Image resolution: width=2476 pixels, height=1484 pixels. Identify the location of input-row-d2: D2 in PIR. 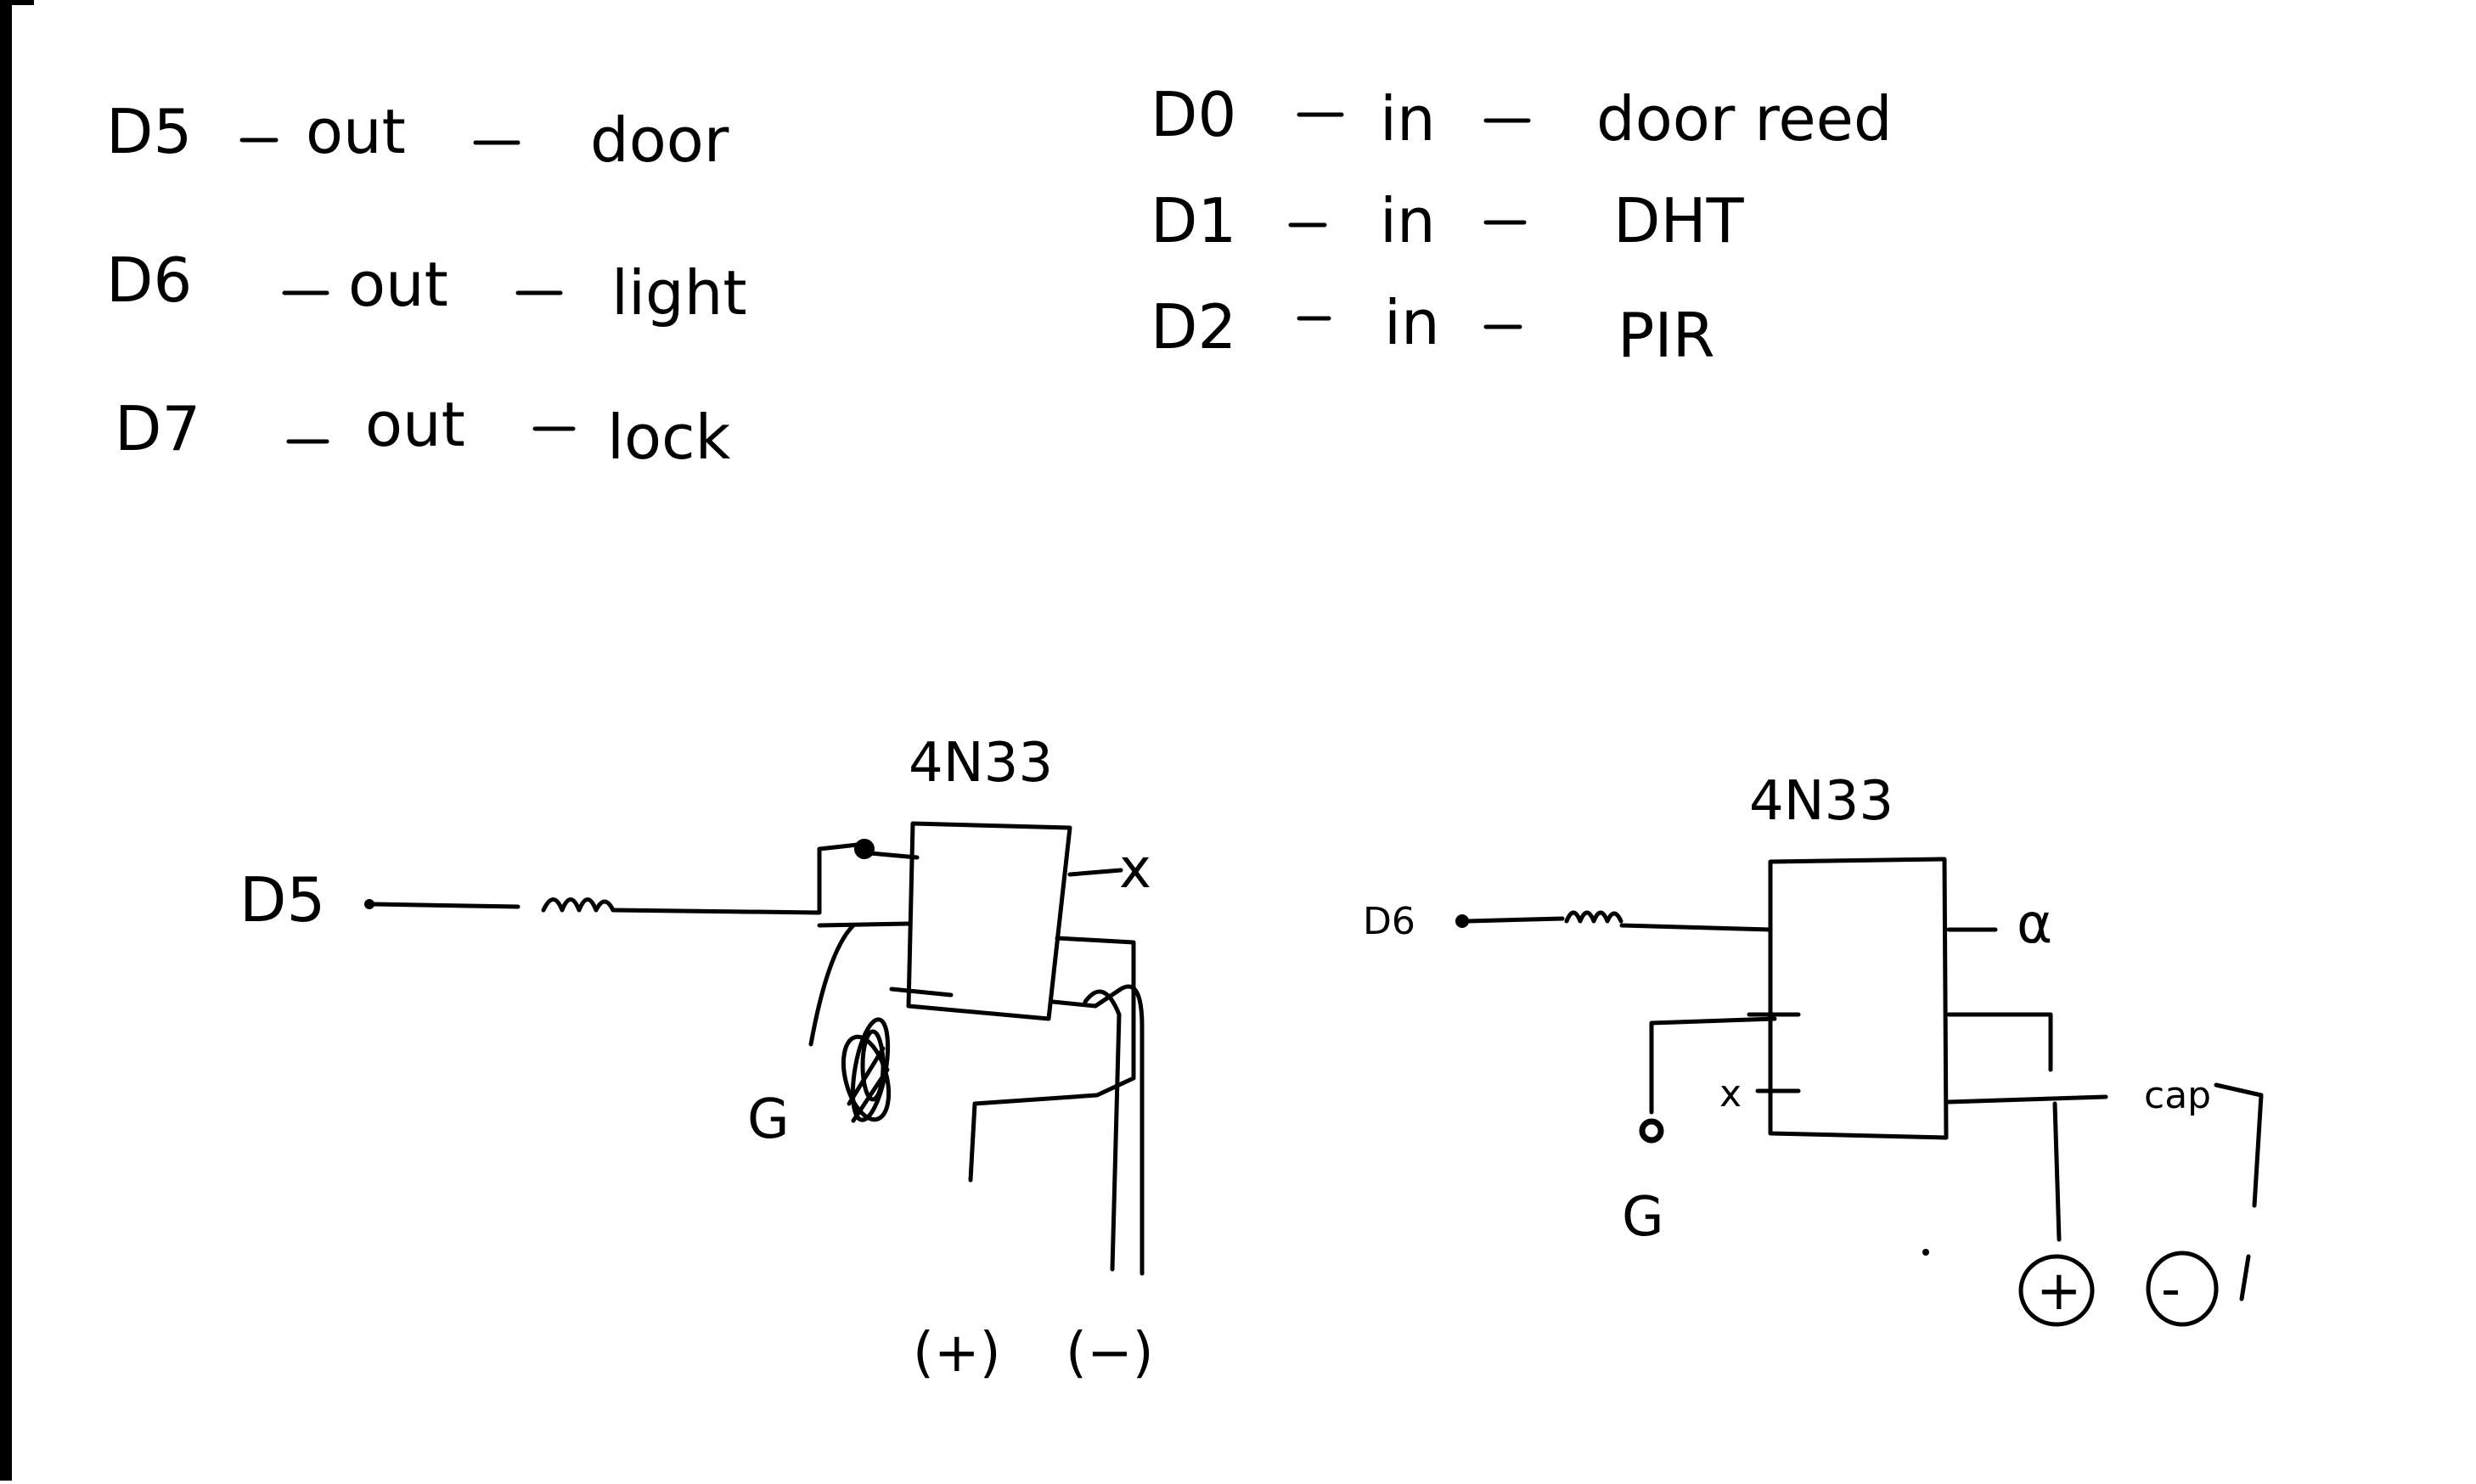
(1433, 329).